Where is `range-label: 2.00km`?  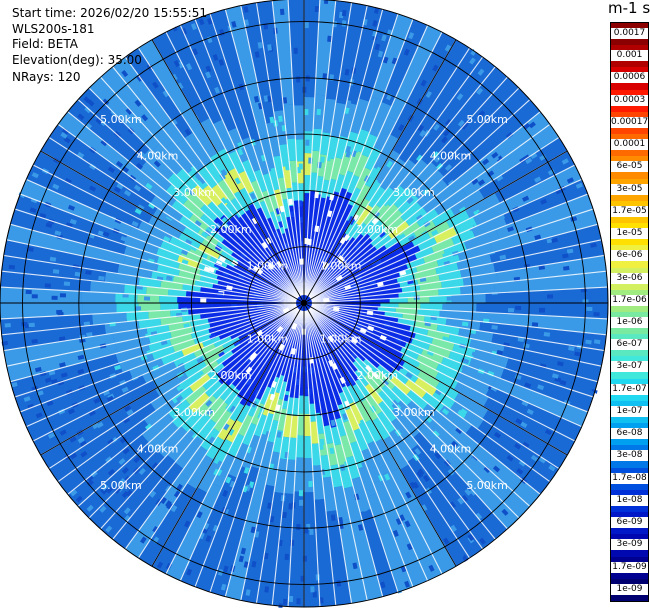 range-label: 2.00km is located at coordinates (377, 375).